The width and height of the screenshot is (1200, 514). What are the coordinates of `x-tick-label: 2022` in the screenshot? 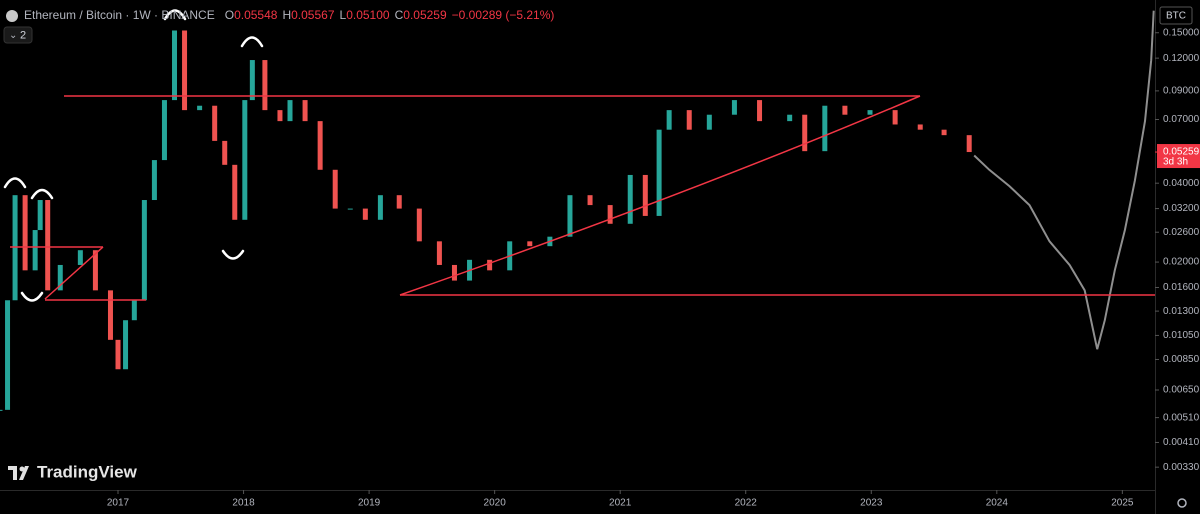 It's located at (746, 503).